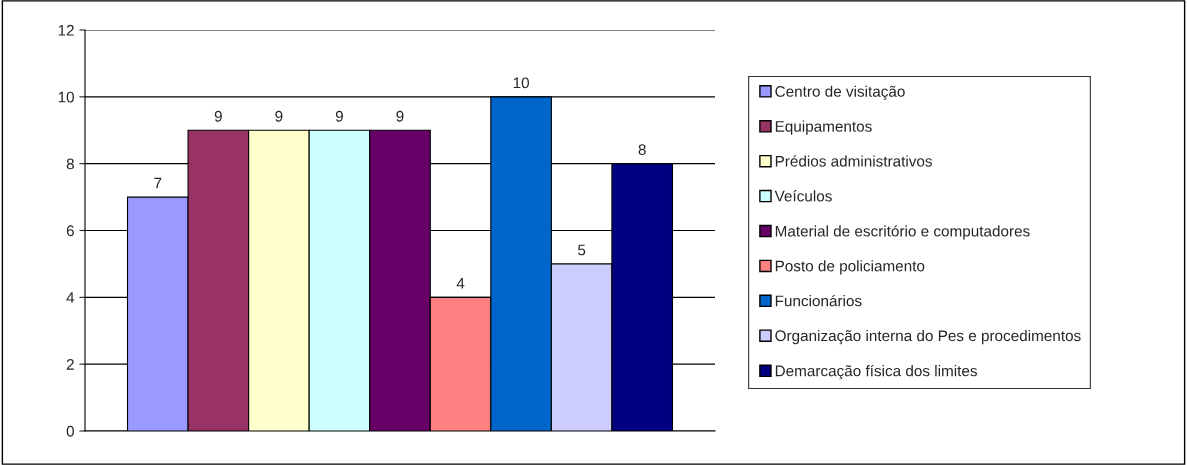 The width and height of the screenshot is (1187, 465). What do you see at coordinates (521, 83) in the screenshot?
I see `data-label: 10` at bounding box center [521, 83].